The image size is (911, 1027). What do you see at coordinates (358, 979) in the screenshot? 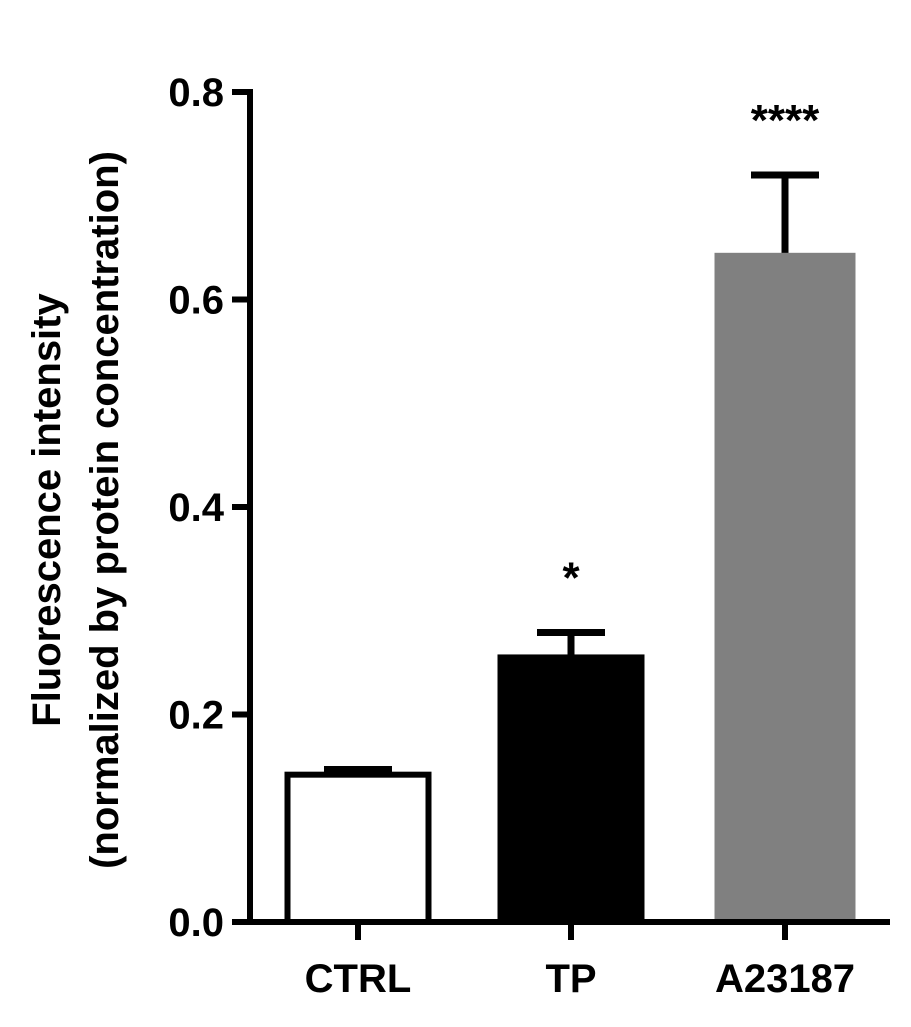
I see `x-tick-label-ctrl: CTRL` at bounding box center [358, 979].